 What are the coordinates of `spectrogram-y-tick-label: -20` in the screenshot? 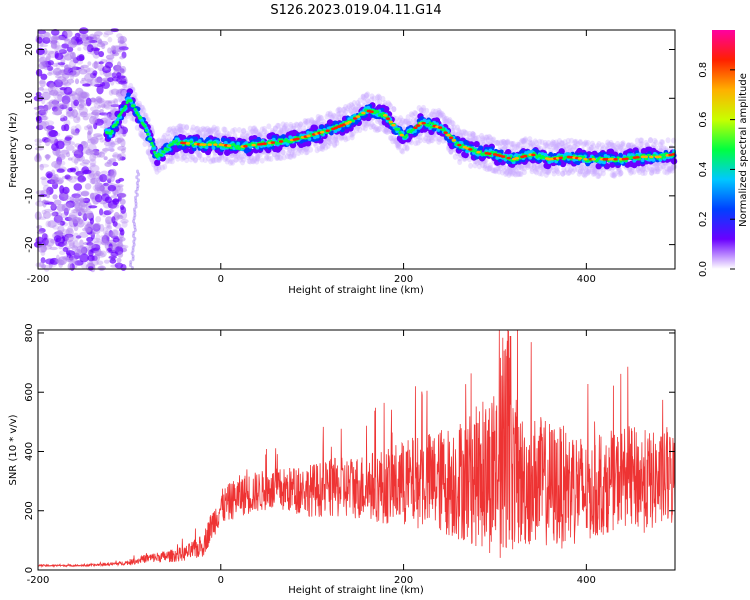 It's located at (29, 244).